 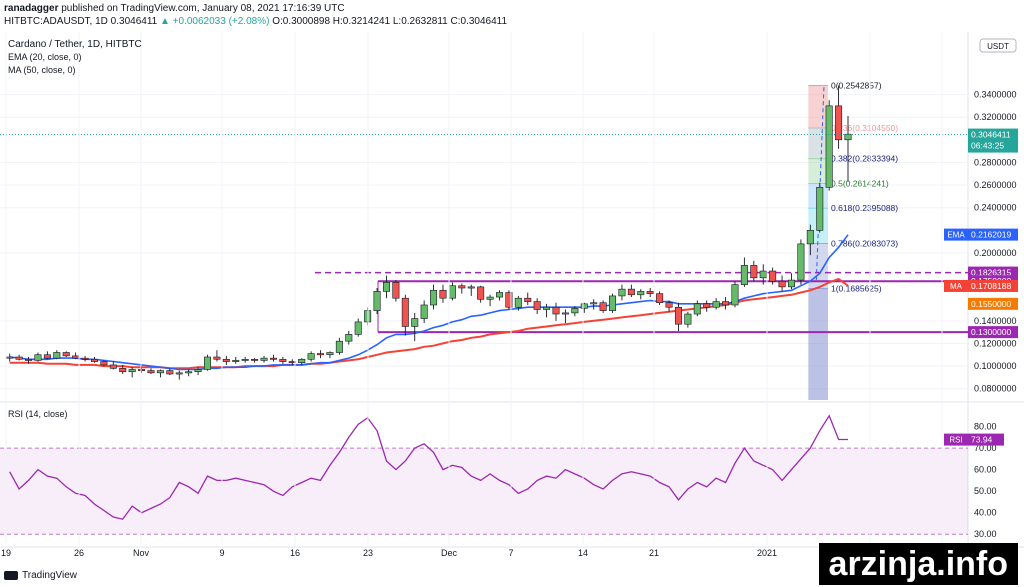 I want to click on author-name: ranadagger, so click(x=31, y=8).